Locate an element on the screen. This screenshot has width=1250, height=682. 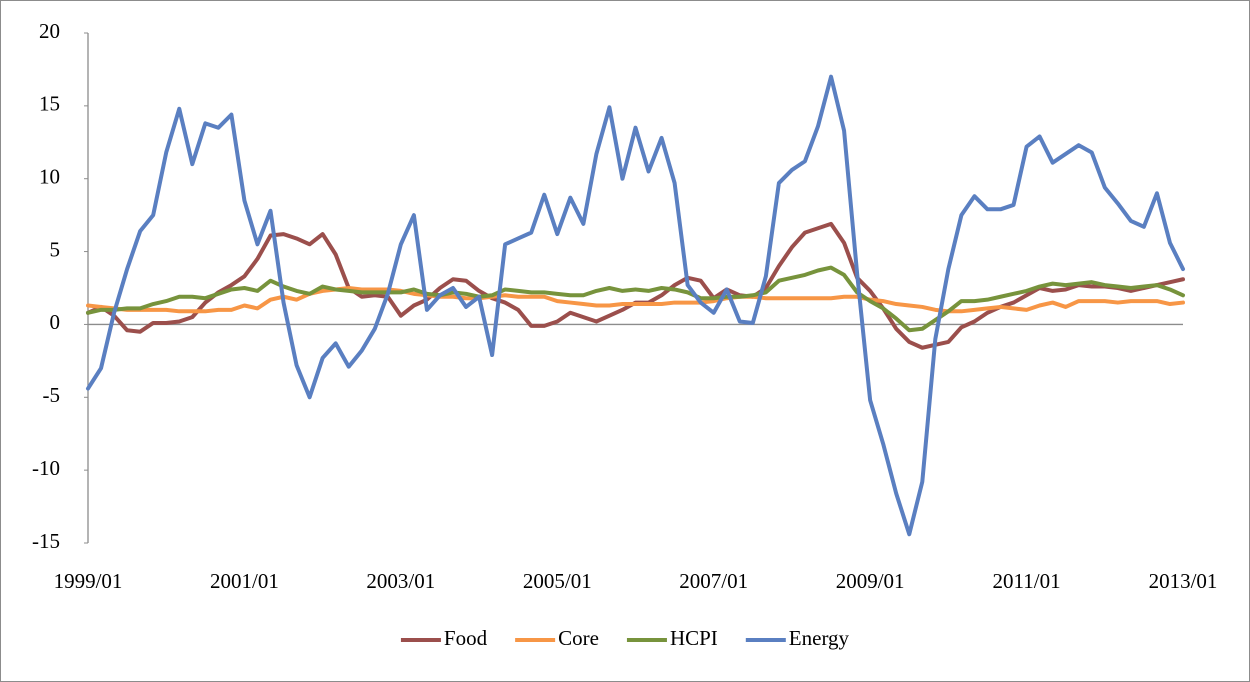
y-tick-label: -10 is located at coordinates (46, 468).